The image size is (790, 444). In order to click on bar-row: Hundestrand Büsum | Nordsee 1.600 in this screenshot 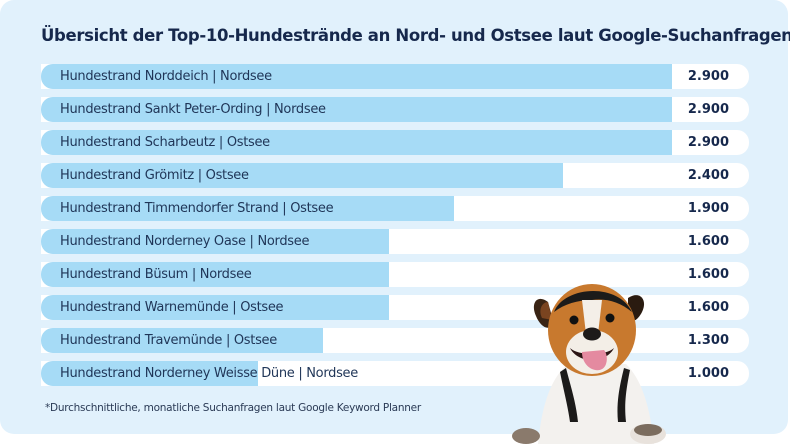, I will do `click(395, 274)`.